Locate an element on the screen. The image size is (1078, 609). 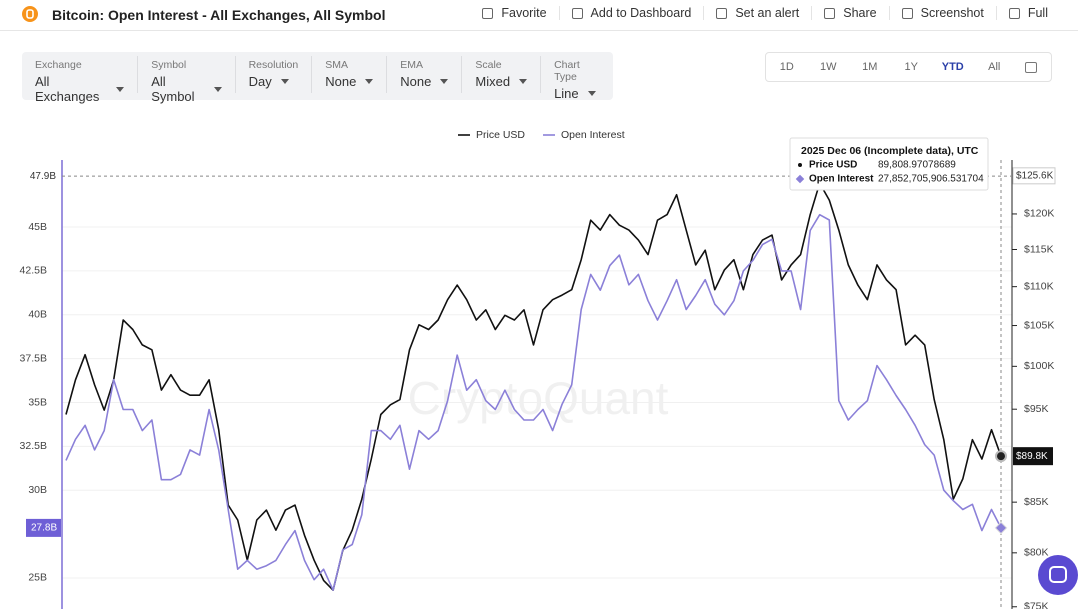
header-action: Favorite is located at coordinates (514, 13).